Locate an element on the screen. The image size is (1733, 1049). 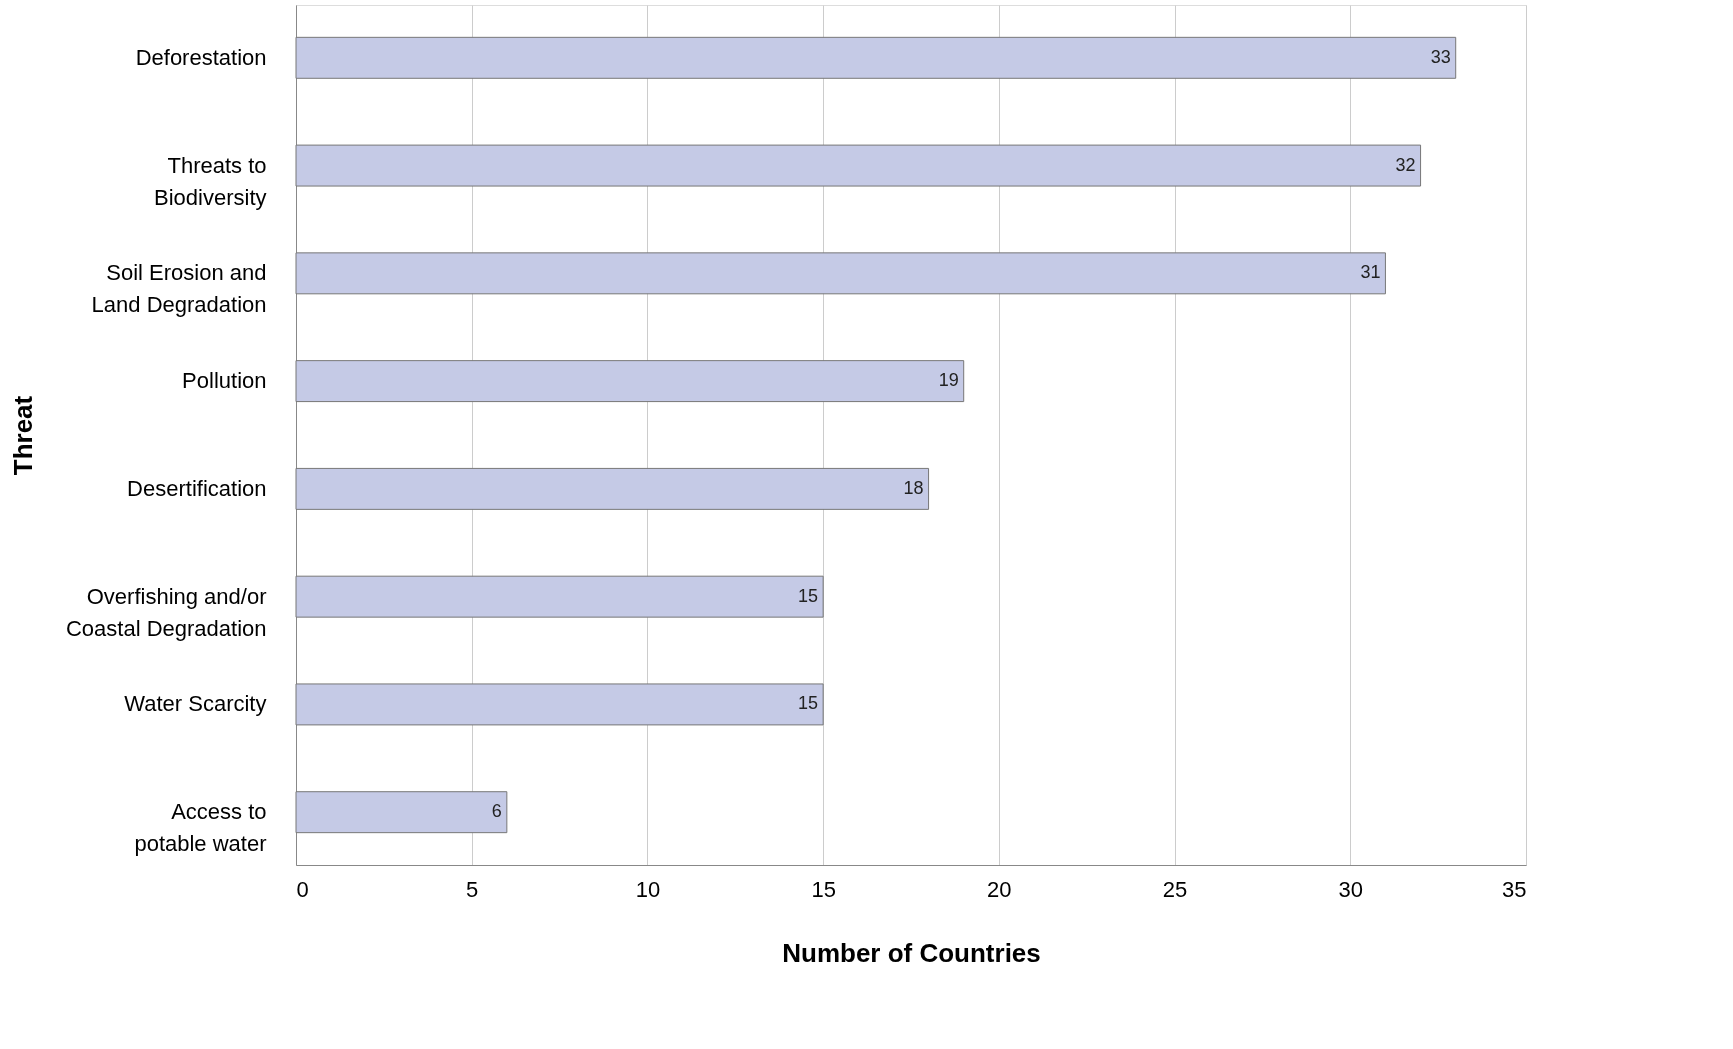
x-tick-label: 15 is located at coordinates (823, 889).